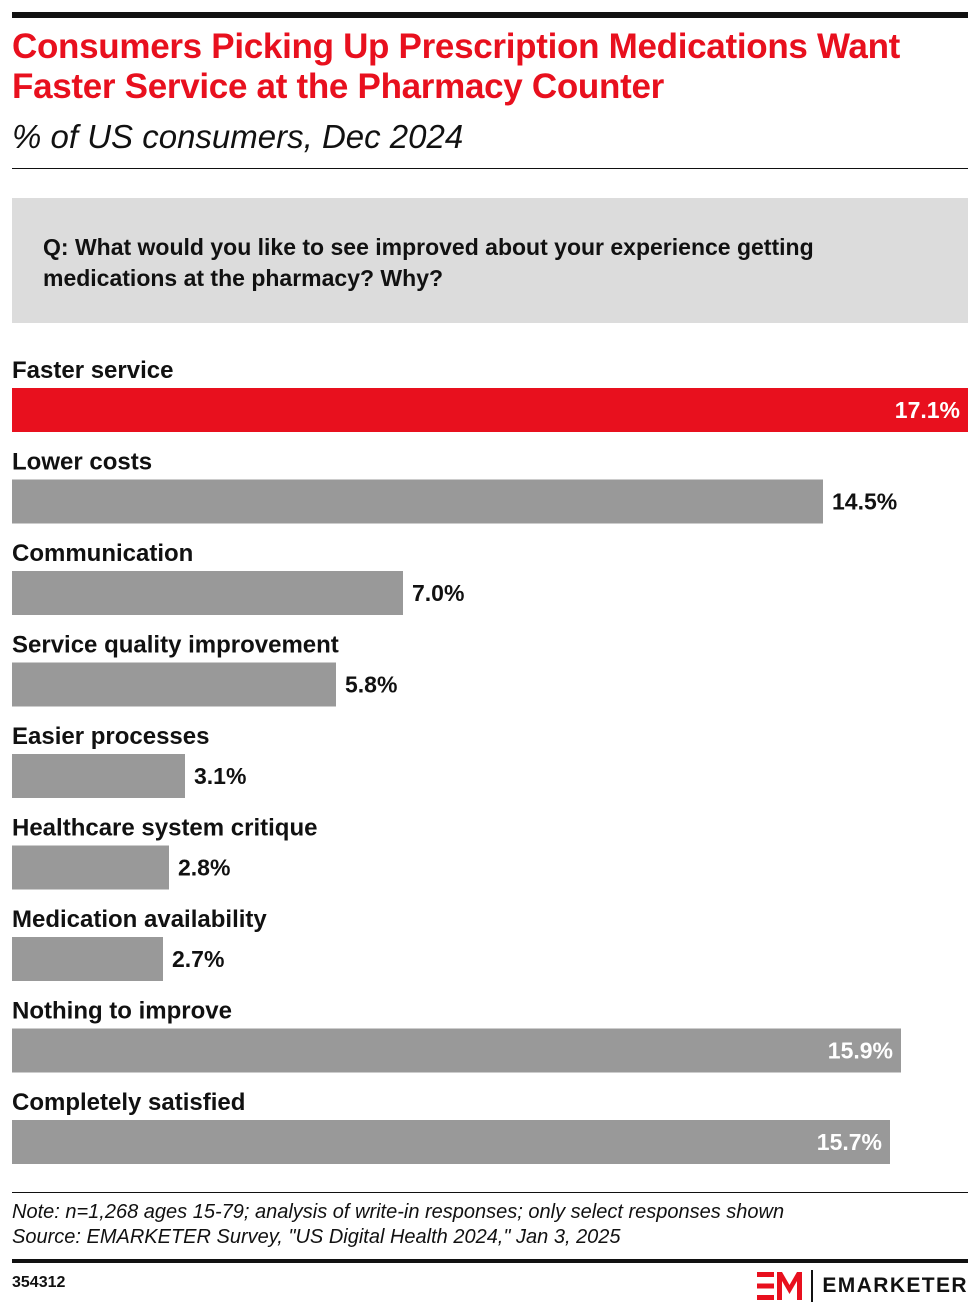 Image resolution: width=980 pixels, height=1313 pixels. I want to click on top-rule, so click(490, 15).